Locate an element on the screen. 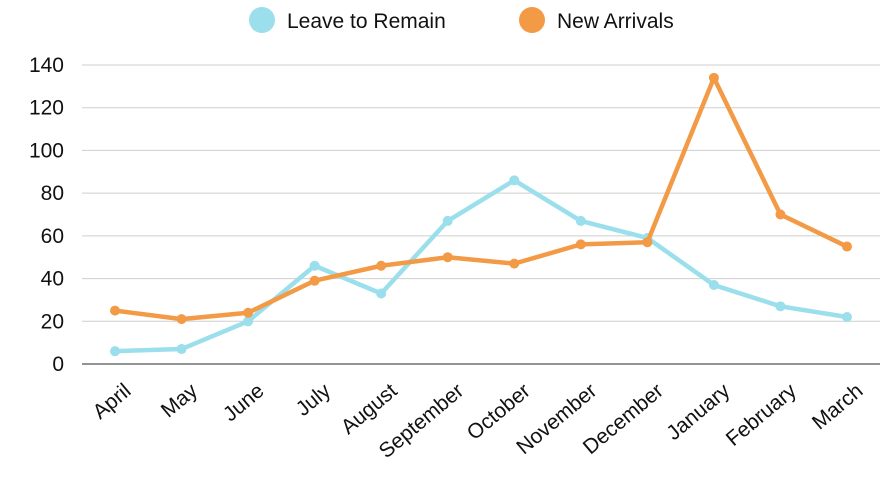  y-axis-ticks: 0 20 40 60 80 100 120 140 is located at coordinates (46, 215).